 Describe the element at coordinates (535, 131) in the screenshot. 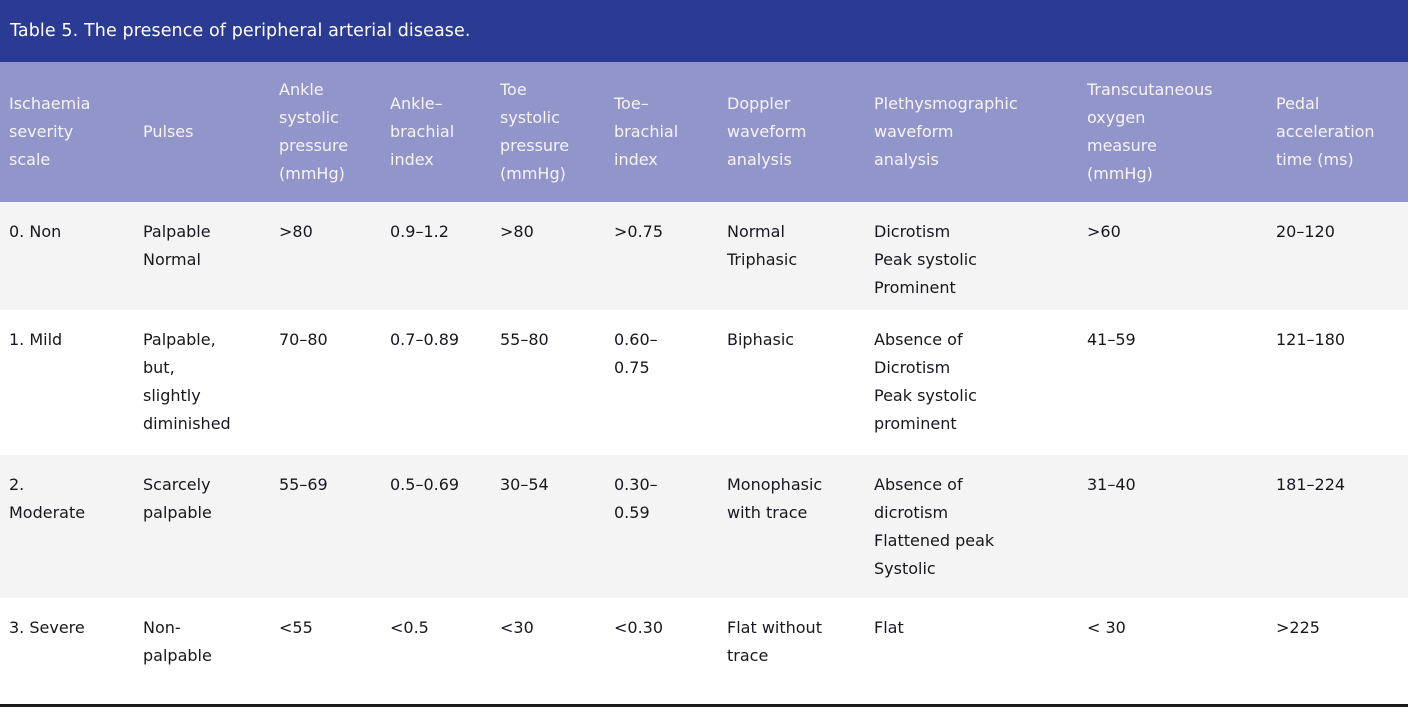

I see `column-header-toe-systolic-pressure: Toe systolic pressure (mmHg)` at that location.